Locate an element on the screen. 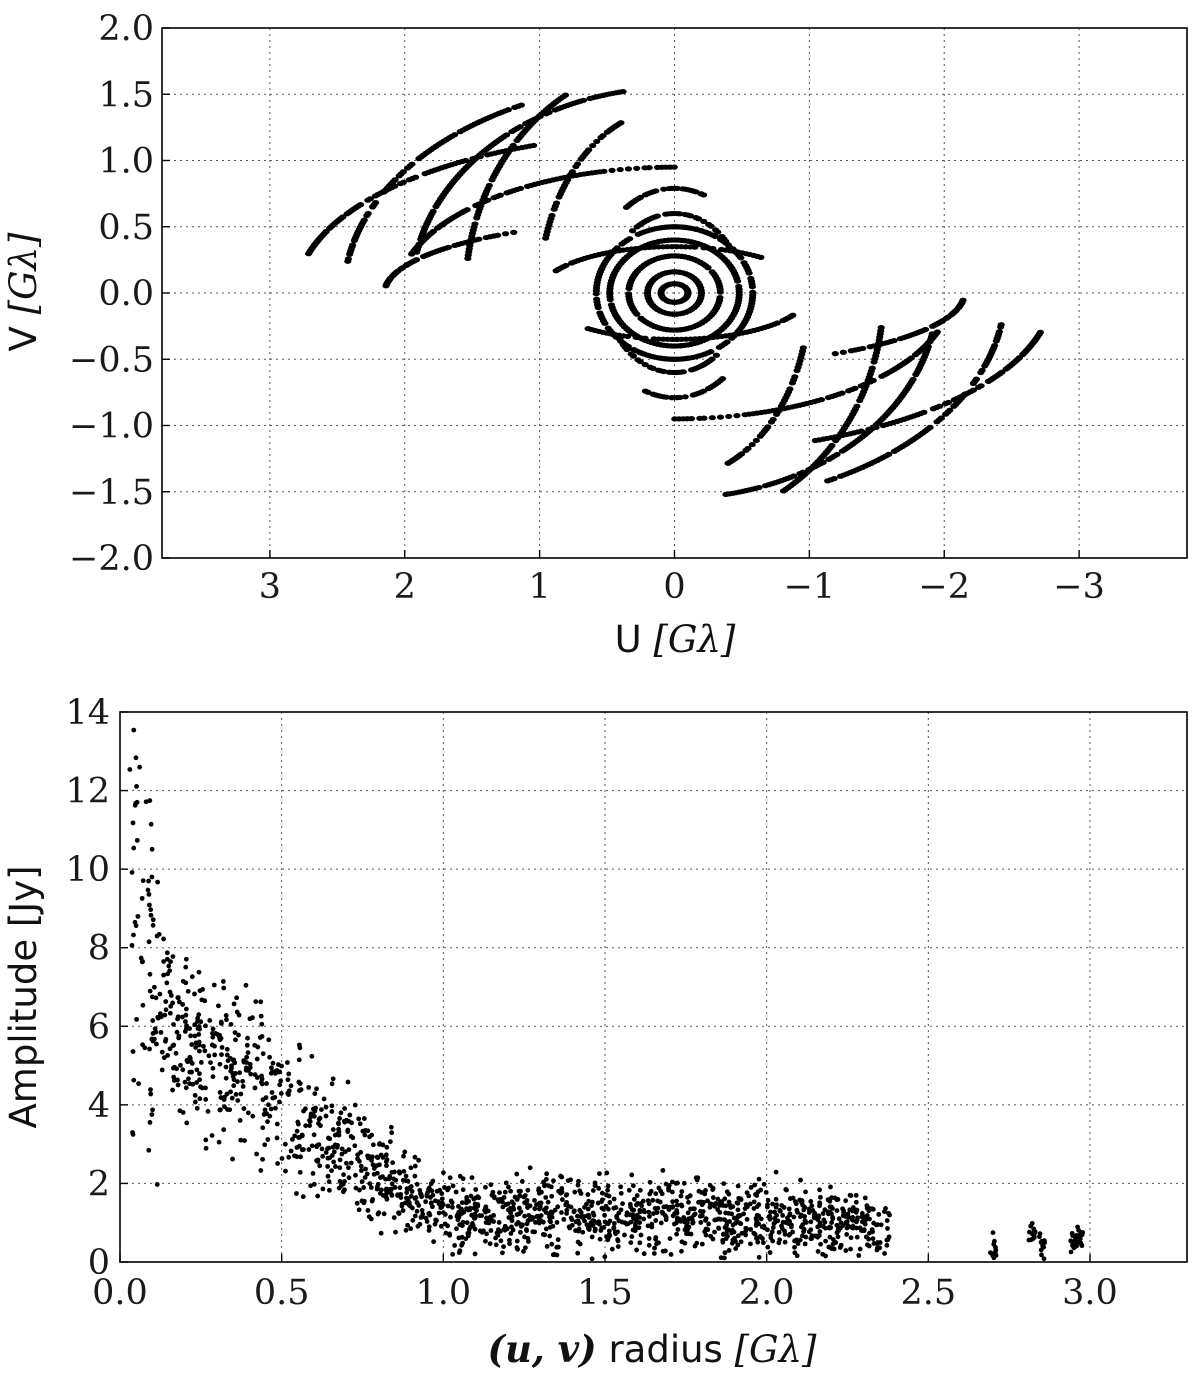 Image resolution: width=1200 pixels, height=1386 pixels. amp-x-tick-label: 3.0 is located at coordinates (1090, 1293).